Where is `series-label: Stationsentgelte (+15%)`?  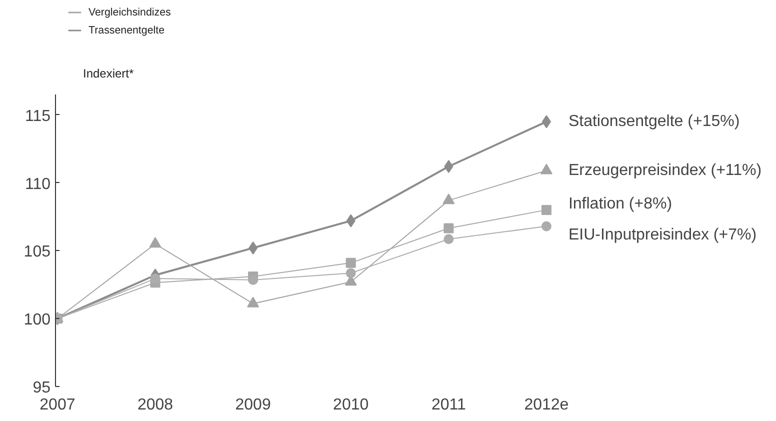
series-label: Stationsentgelte (+15%) is located at coordinates (654, 121).